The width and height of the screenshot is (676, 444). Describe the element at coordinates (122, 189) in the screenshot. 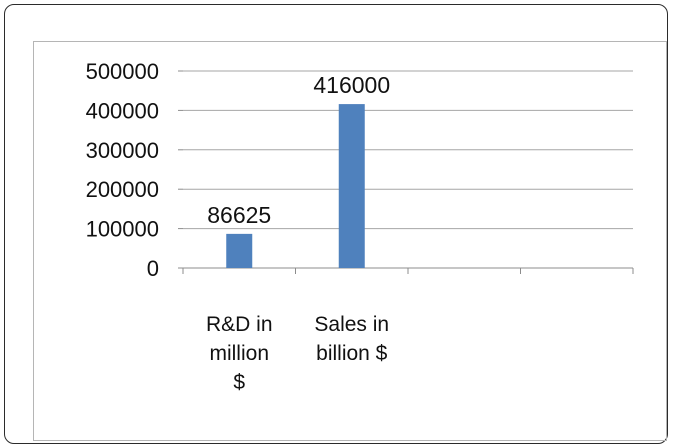

I see `y-tick-label: 200000` at that location.